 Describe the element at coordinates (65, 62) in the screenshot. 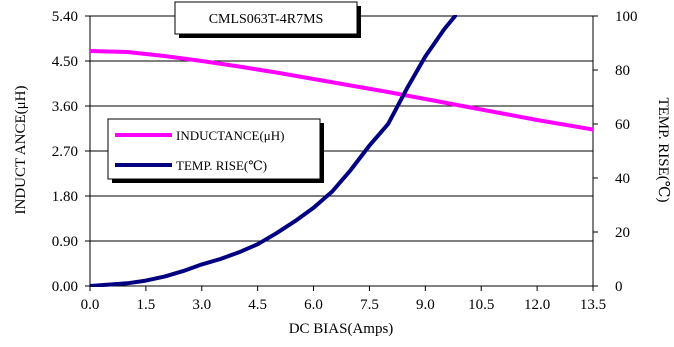

I see `y-tick-label-5: 4.50` at that location.